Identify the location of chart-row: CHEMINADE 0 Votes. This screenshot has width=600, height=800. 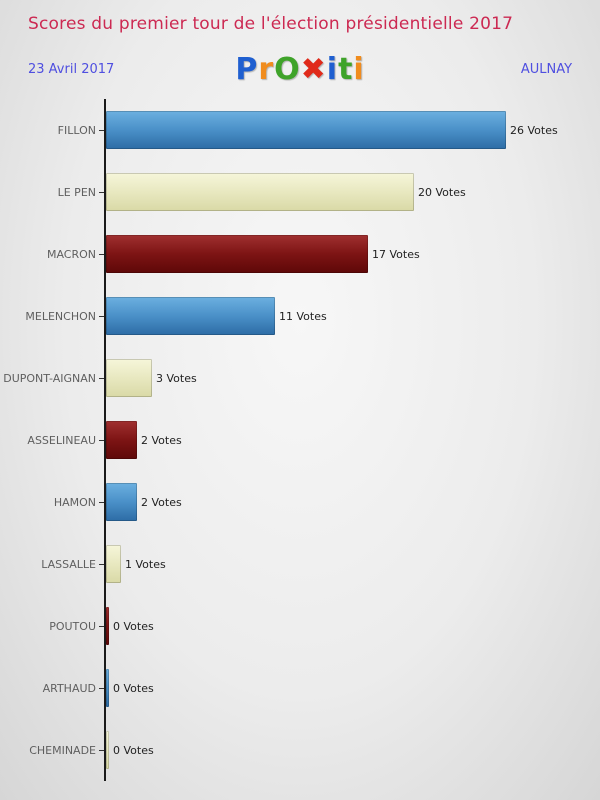
(300, 750).